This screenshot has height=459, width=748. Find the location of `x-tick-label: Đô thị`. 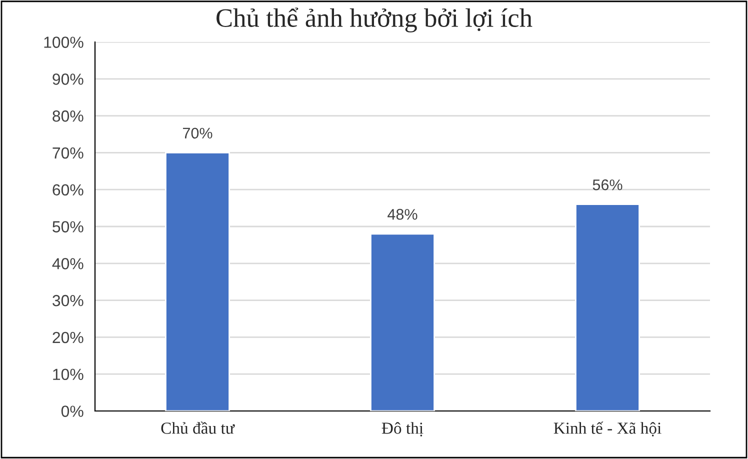

x-tick-label: Đô thị is located at coordinates (403, 429).